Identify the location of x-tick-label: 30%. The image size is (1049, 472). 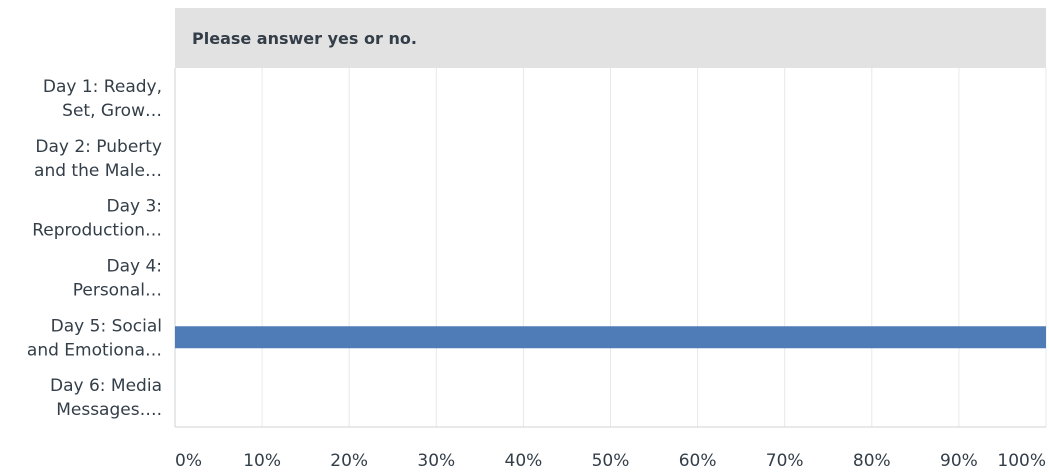
(436, 461).